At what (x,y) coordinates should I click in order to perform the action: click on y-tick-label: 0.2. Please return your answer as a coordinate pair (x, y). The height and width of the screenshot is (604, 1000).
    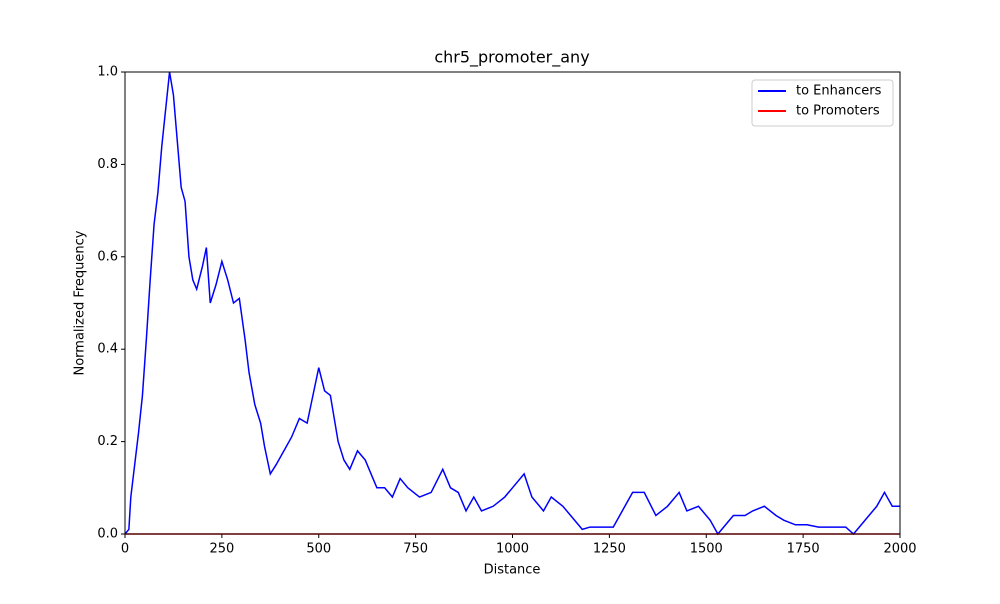
    Looking at the image, I should click on (107, 441).